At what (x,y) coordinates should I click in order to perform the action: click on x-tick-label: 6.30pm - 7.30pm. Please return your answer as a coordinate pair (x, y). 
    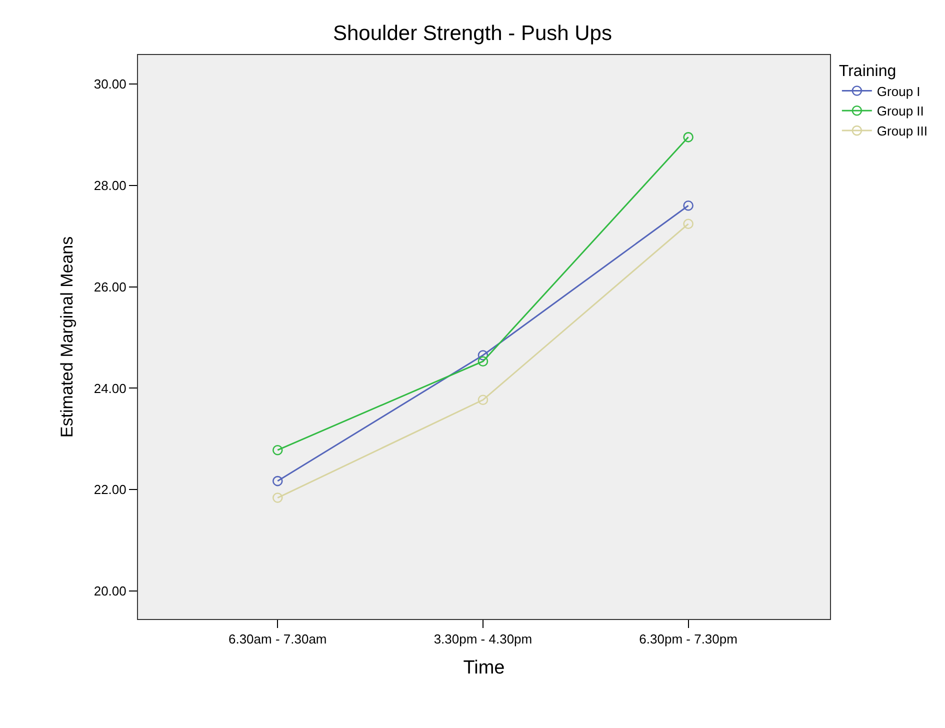
    Looking at the image, I should click on (688, 639).